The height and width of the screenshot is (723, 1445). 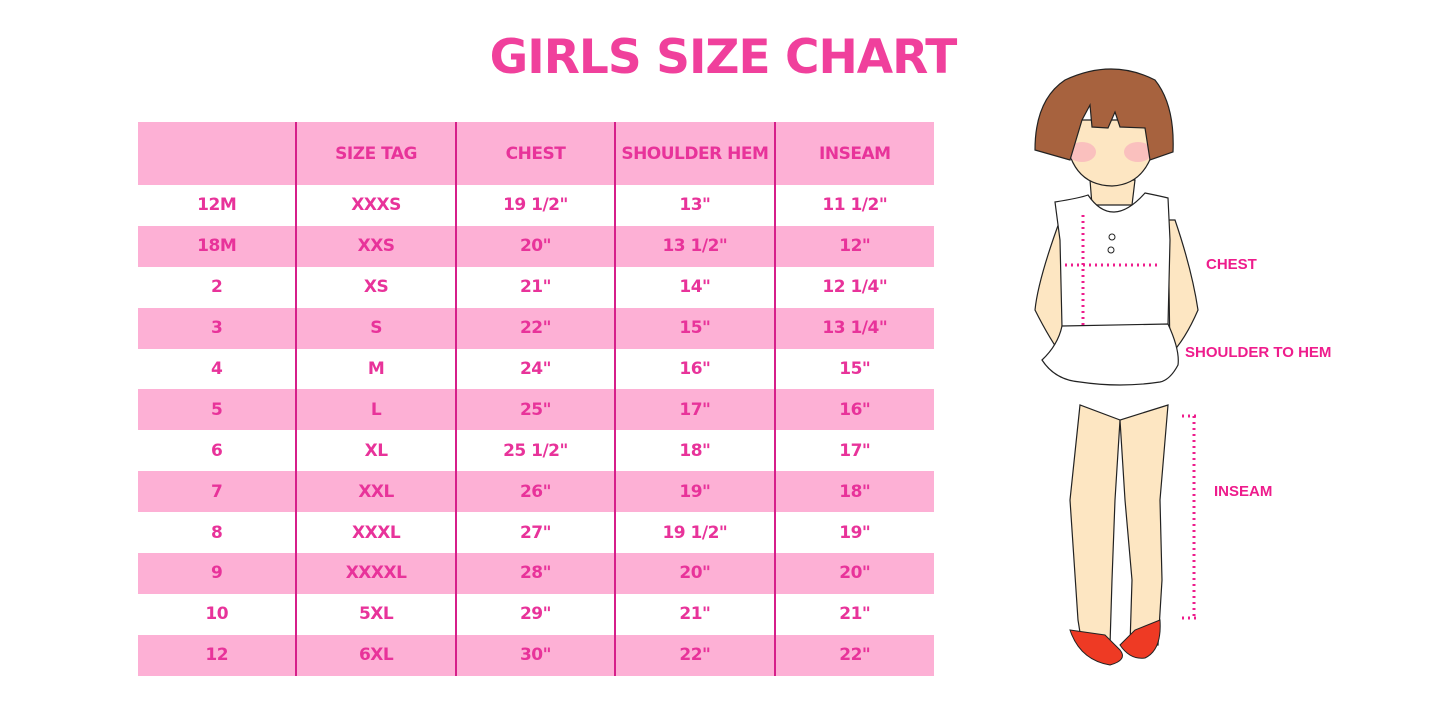 What do you see at coordinates (217, 655) in the screenshot?
I see `table-cell: 12` at bounding box center [217, 655].